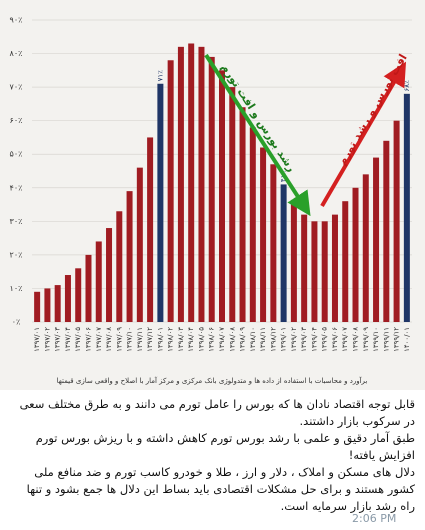  Describe the element at coordinates (314, 339) in the screenshot. I see `x-tick-label: ۱۳۹۹/۰۴` at that location.